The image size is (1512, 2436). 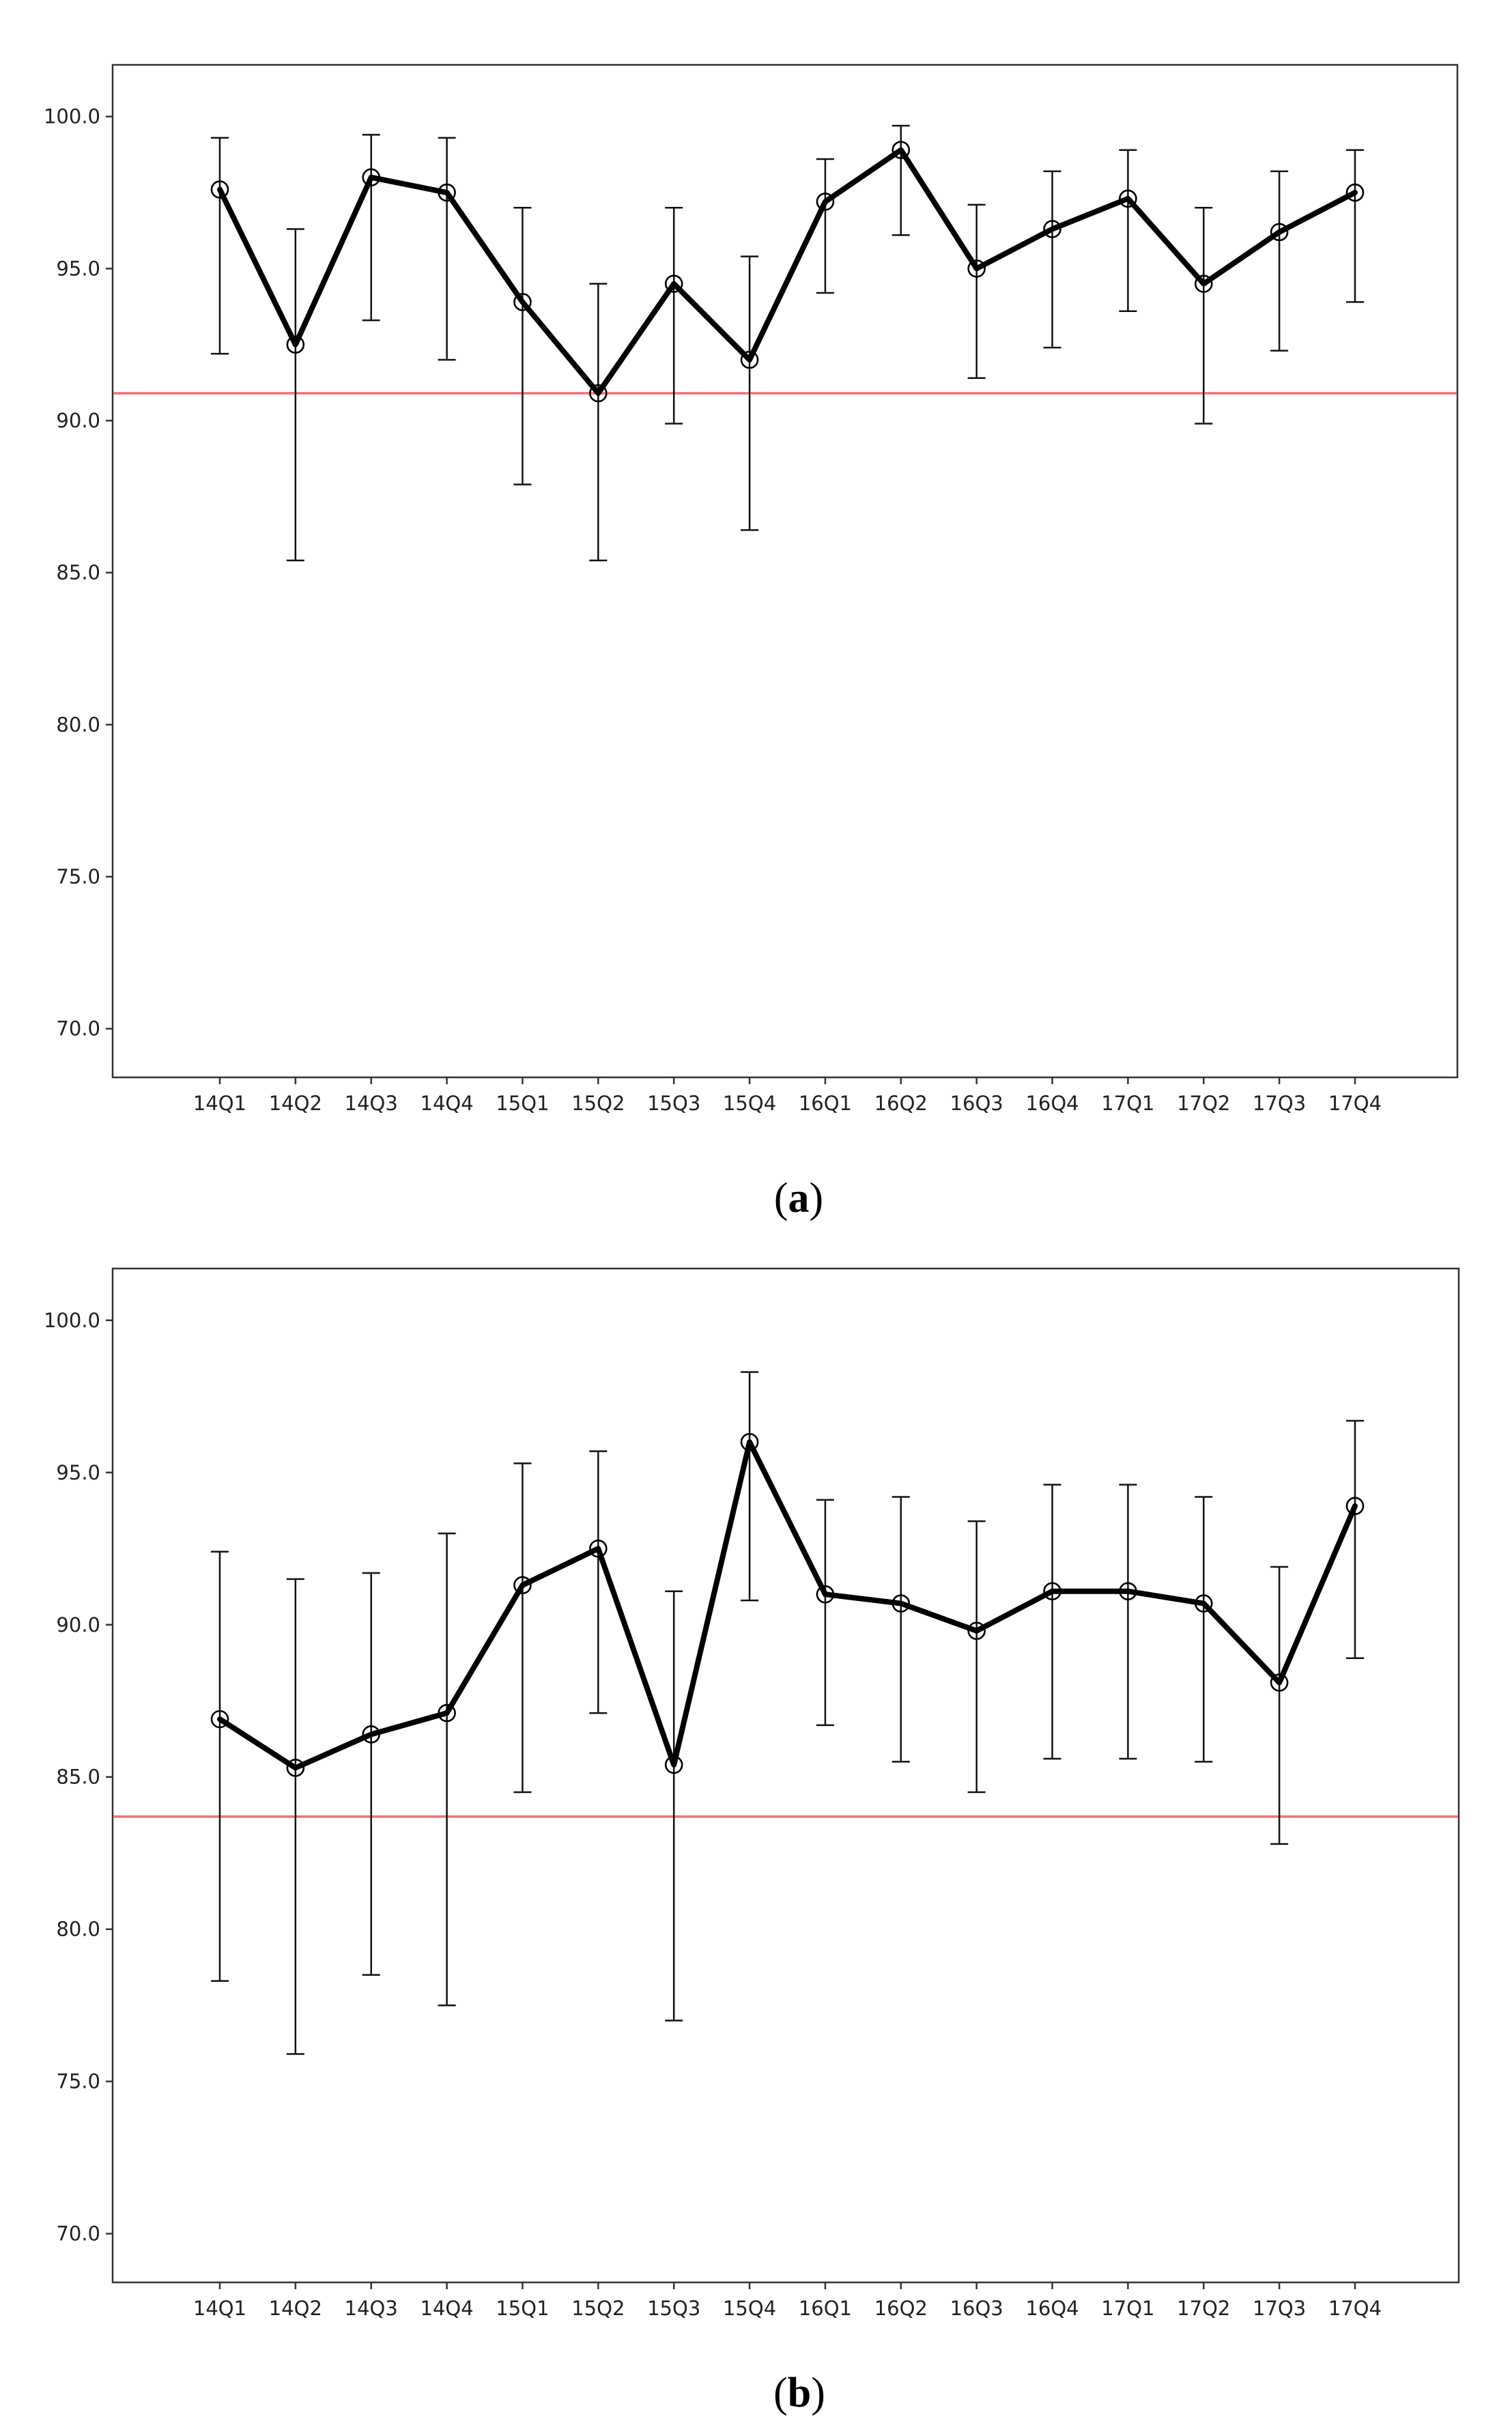 I want to click on x-tick-label: 14Q1, so click(x=220, y=1103).